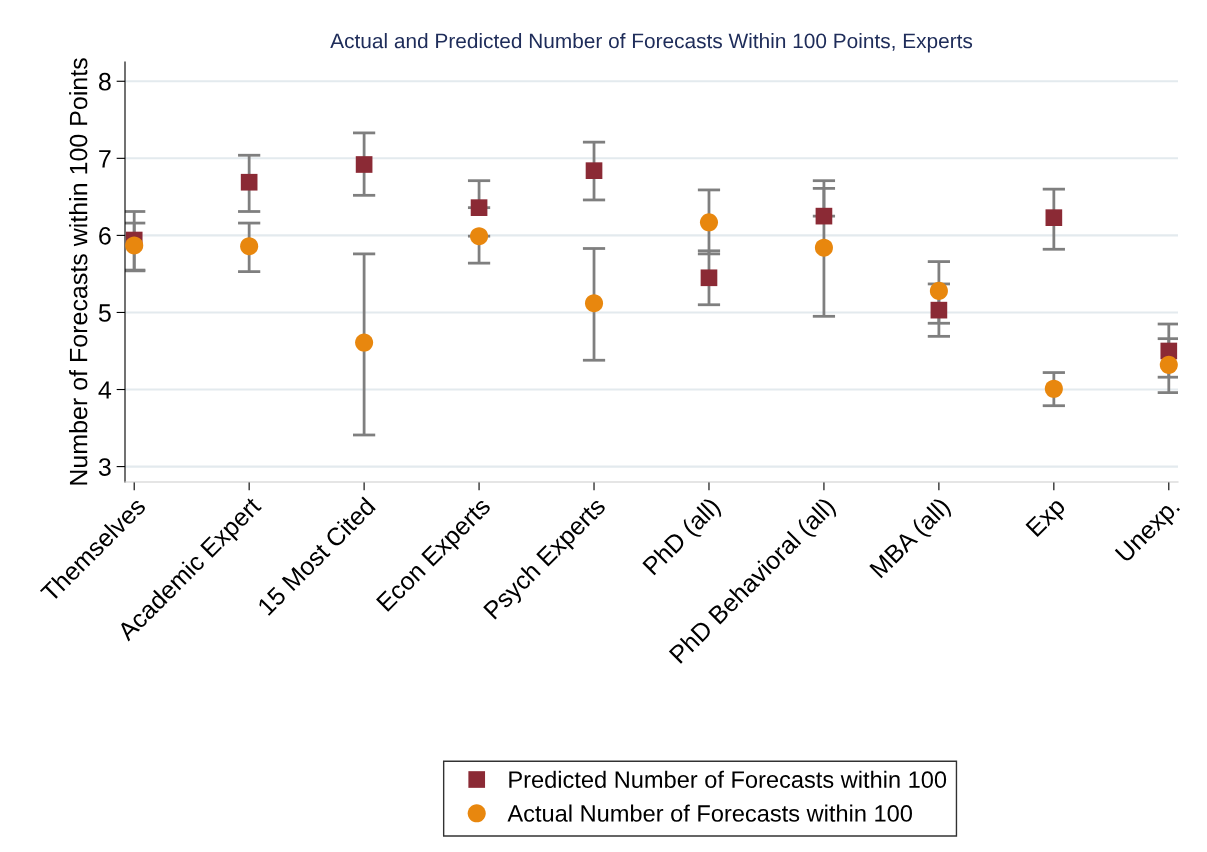 The height and width of the screenshot is (852, 1207). I want to click on y-tick-label: 7, so click(105, 159).